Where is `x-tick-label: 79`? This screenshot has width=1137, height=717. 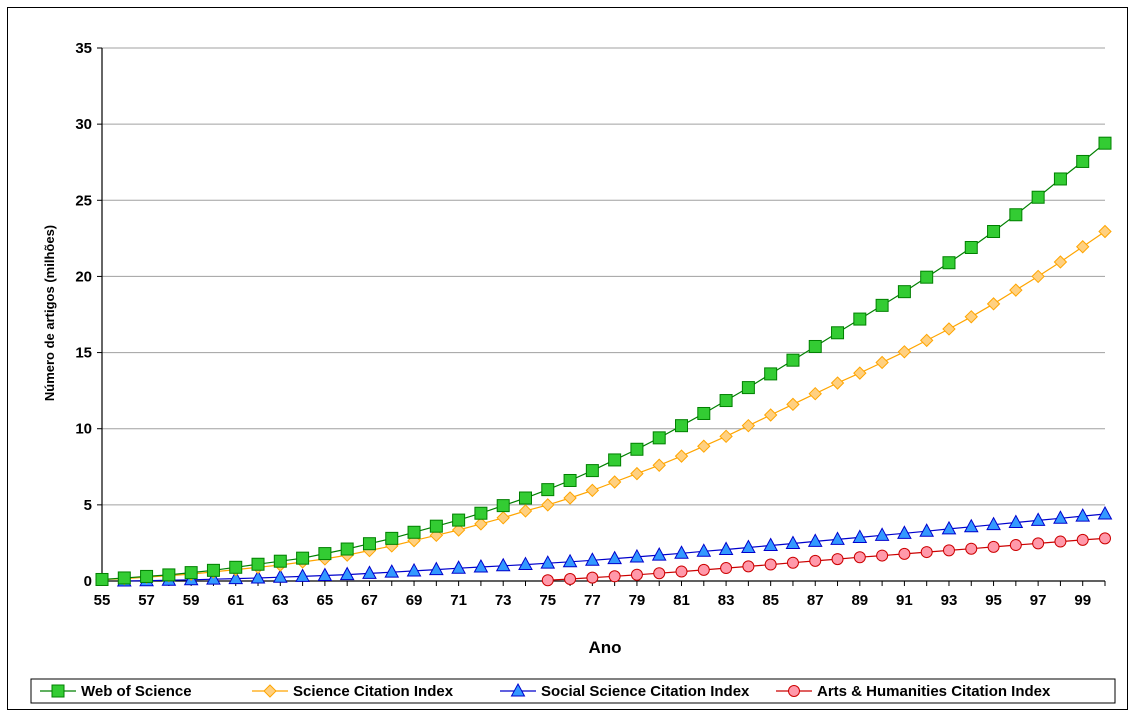 x-tick-label: 79 is located at coordinates (637, 600).